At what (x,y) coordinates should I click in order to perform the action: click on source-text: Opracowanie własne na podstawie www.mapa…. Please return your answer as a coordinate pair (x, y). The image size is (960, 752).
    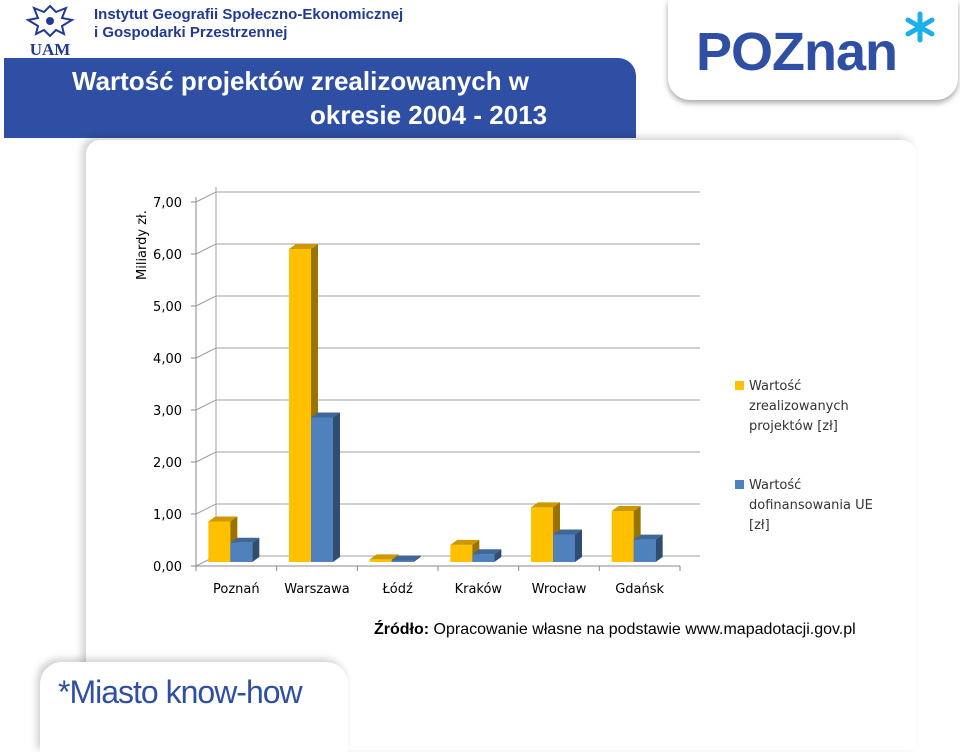
    Looking at the image, I should click on (644, 629).